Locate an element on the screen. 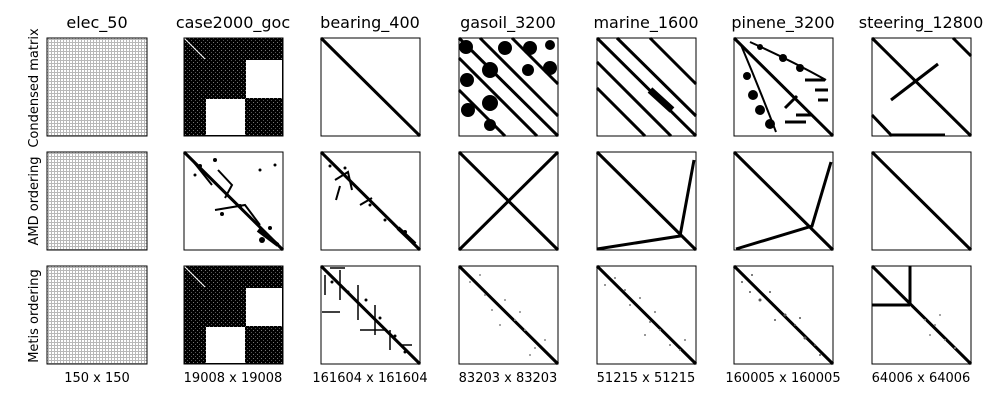 Image resolution: width=1000 pixels, height=400 pixels. column-title: steering_12800 is located at coordinates (921, 23).